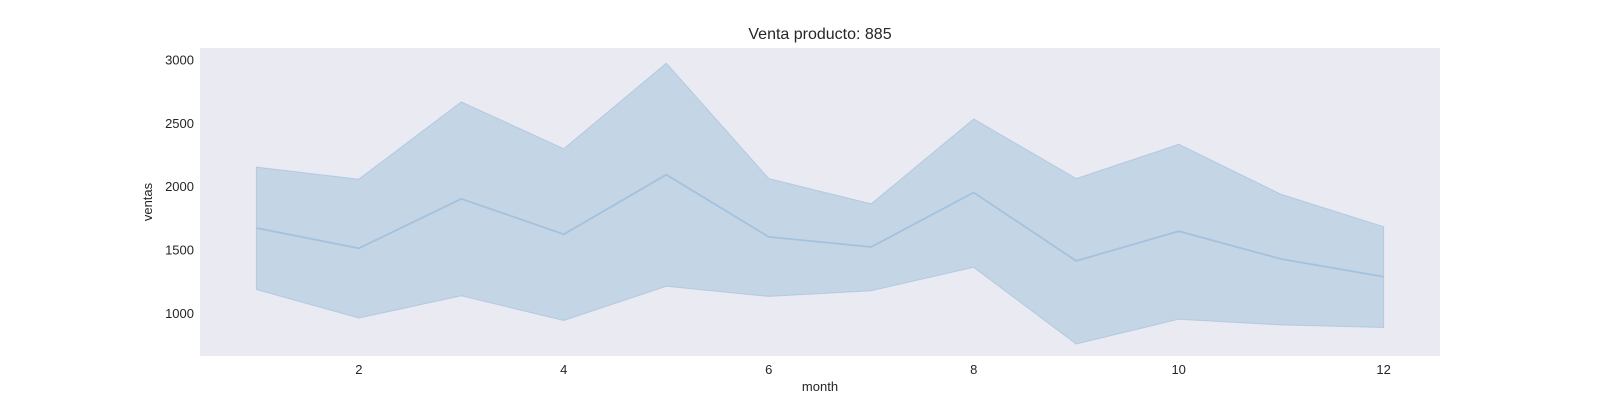 The height and width of the screenshot is (405, 1600). What do you see at coordinates (358, 369) in the screenshot?
I see `x-tick-label: 2` at bounding box center [358, 369].